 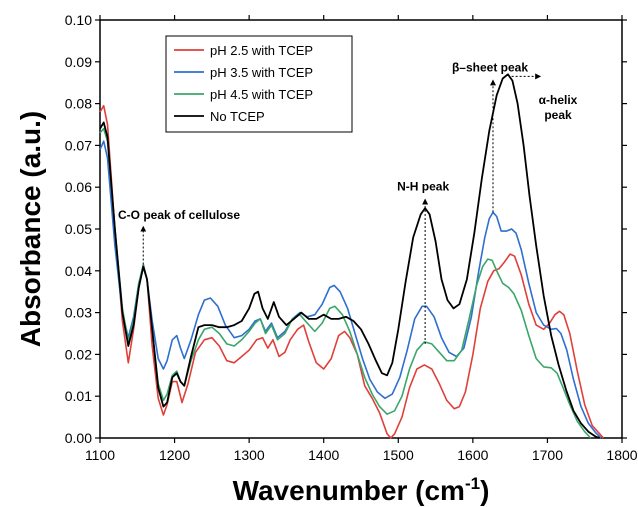 What do you see at coordinates (174, 455) in the screenshot?
I see `x-tick-label: 1200` at bounding box center [174, 455].